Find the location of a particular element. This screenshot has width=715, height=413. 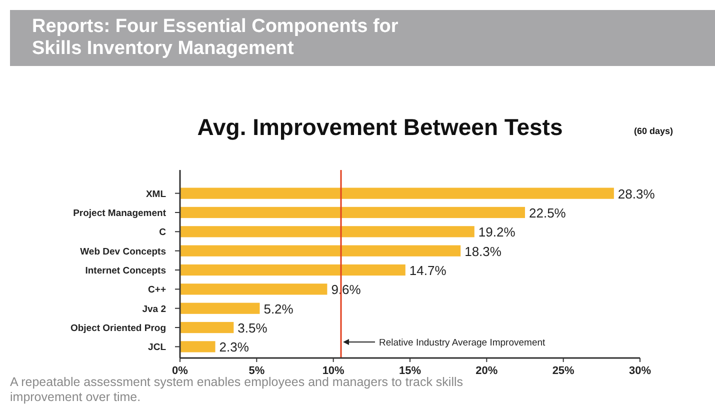

text: A repeatable assessment system enables employees and managers to track skills improvement over time. is located at coordinates (237, 389).